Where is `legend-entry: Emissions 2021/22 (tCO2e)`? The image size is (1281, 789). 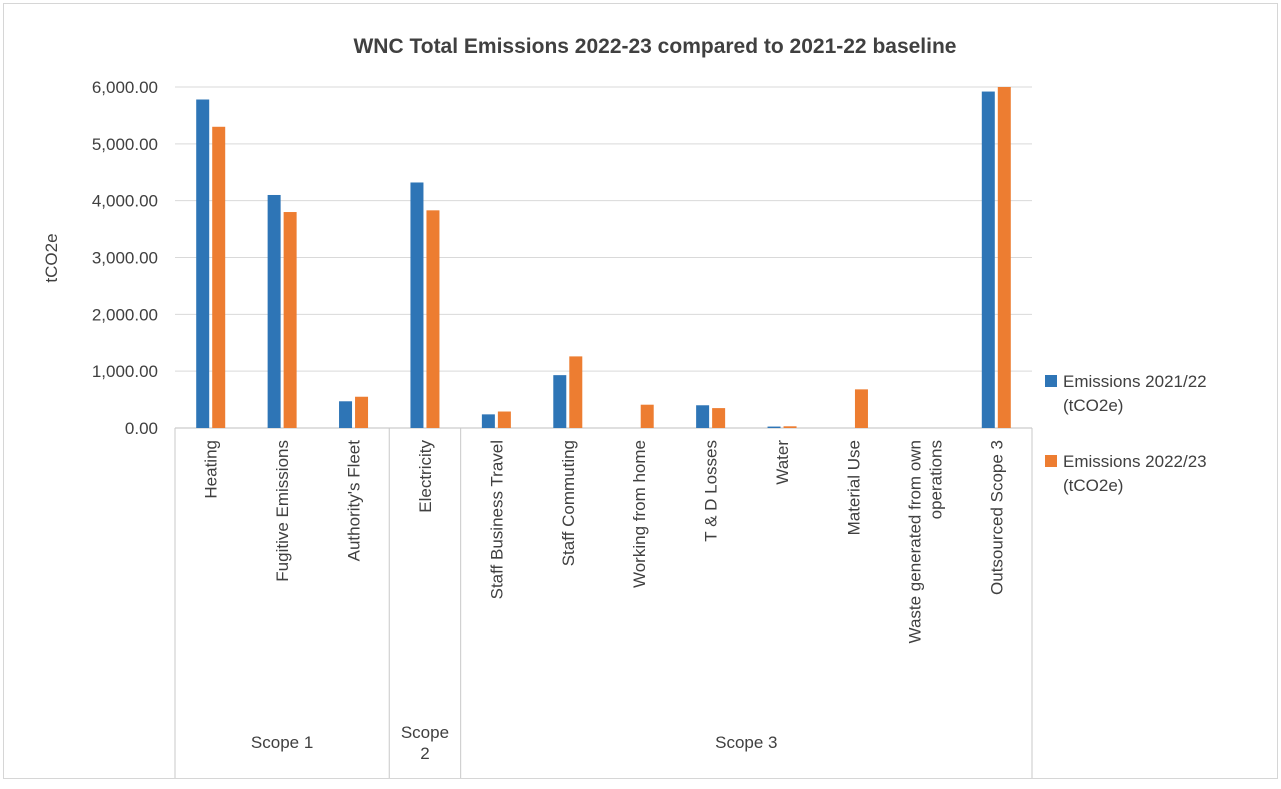
legend-entry: Emissions 2021/22 (tCO2e) is located at coordinates (1135, 393).